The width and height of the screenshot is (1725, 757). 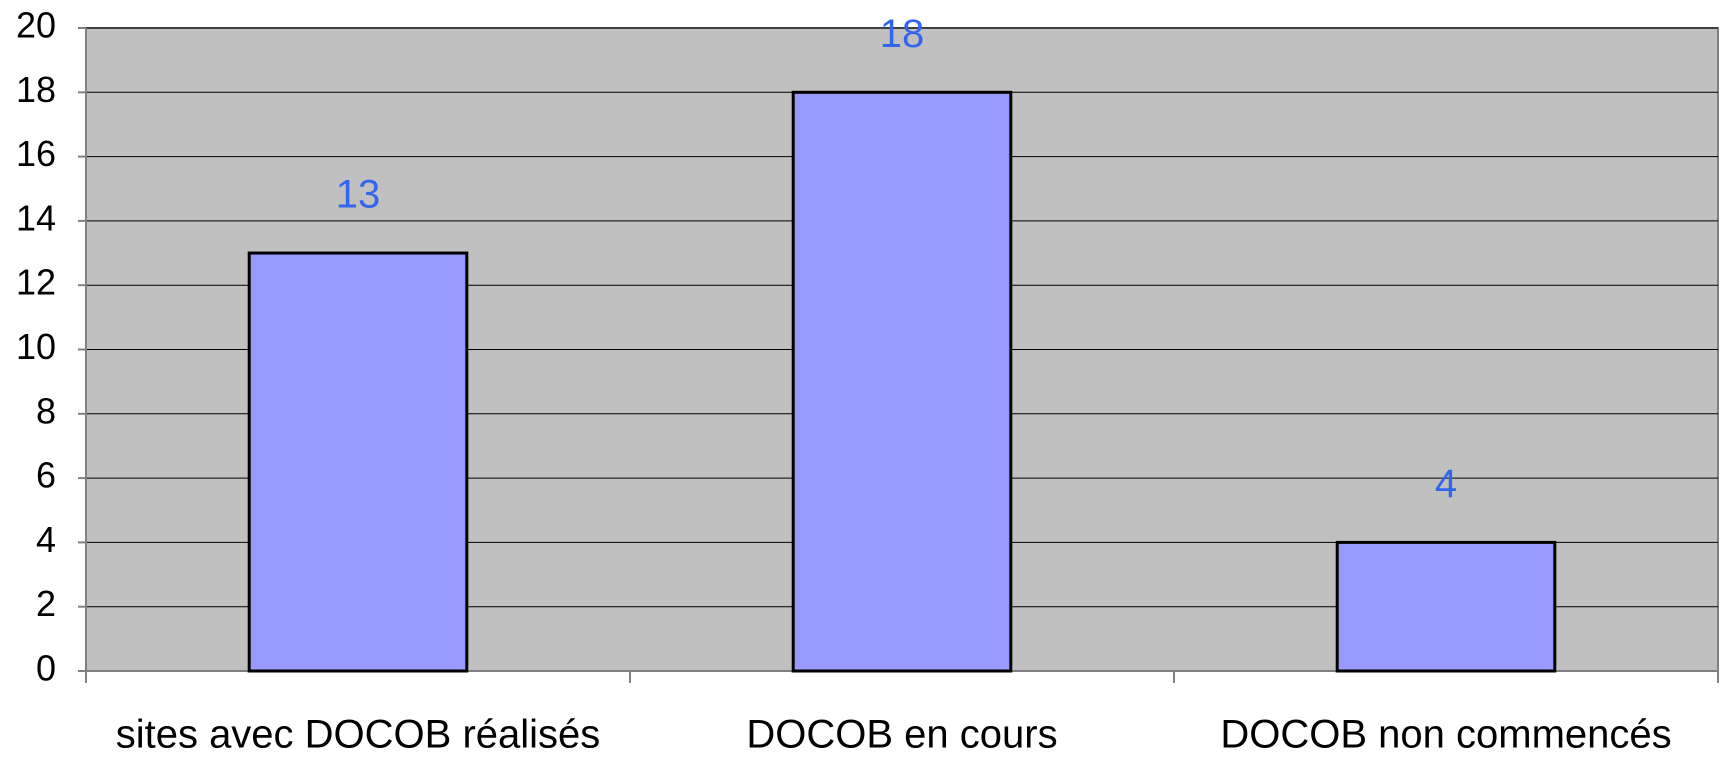 I want to click on y-tick-label: 6, so click(x=46, y=475).